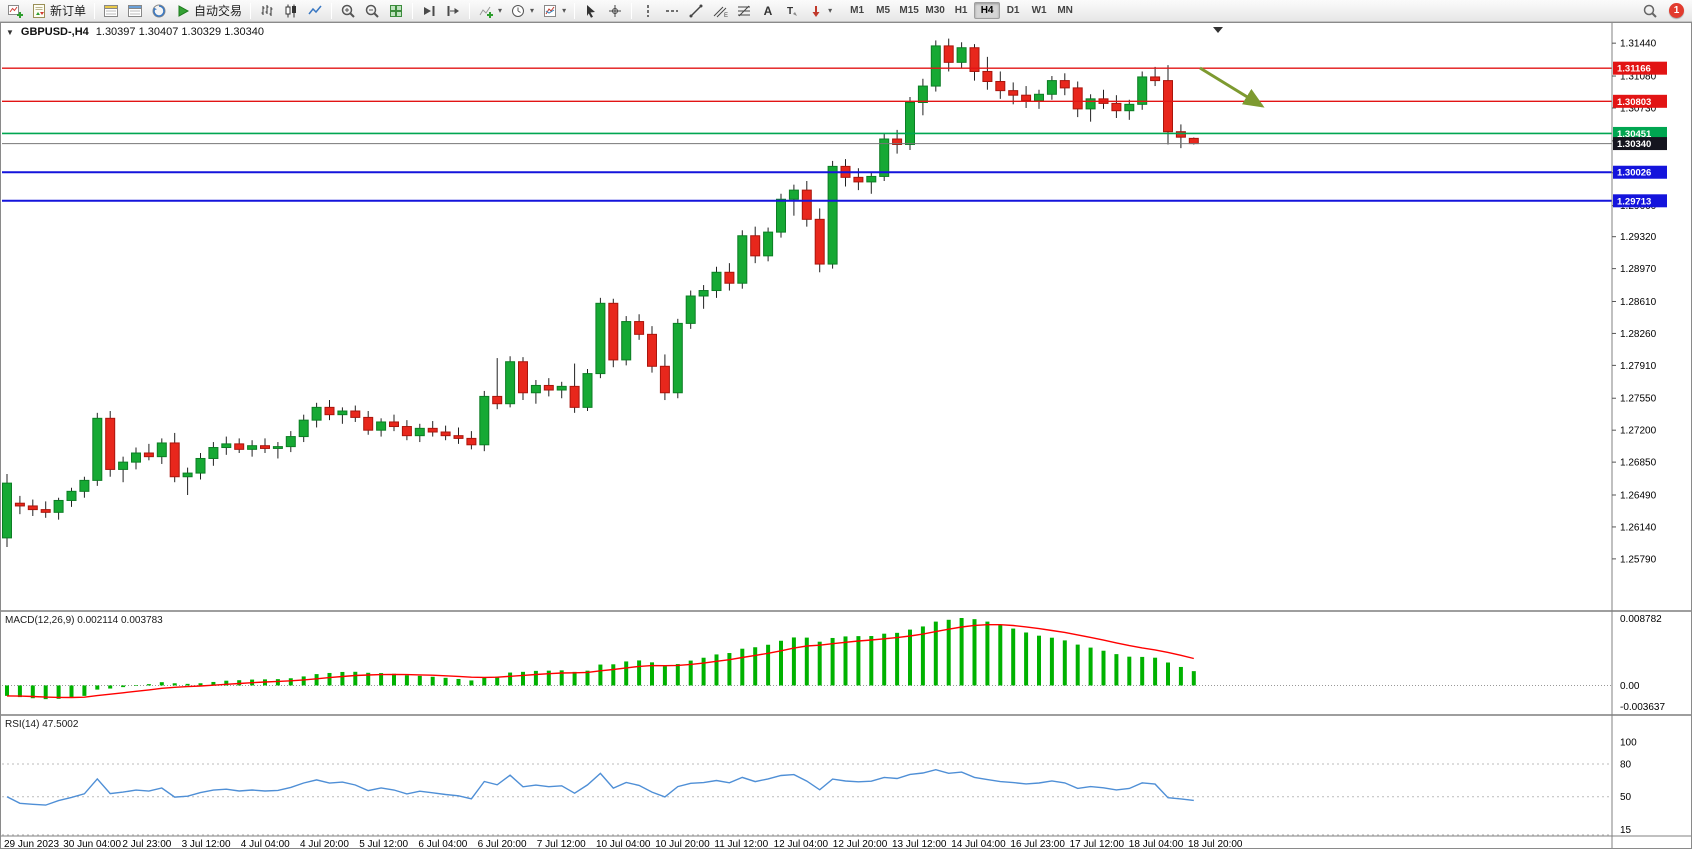  I want to click on time-axis-label: 6 Jul 04:00, so click(442, 844).